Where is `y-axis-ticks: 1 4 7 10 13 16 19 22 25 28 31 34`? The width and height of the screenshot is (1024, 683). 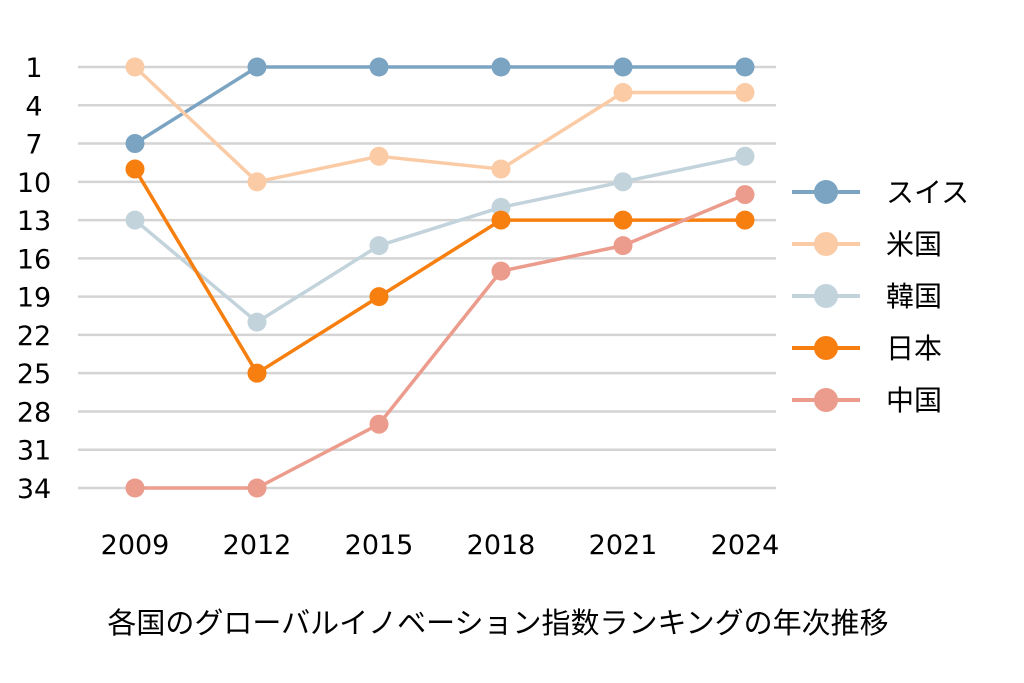
y-axis-ticks: 1 4 7 10 13 16 19 22 25 28 31 34 is located at coordinates (34, 279).